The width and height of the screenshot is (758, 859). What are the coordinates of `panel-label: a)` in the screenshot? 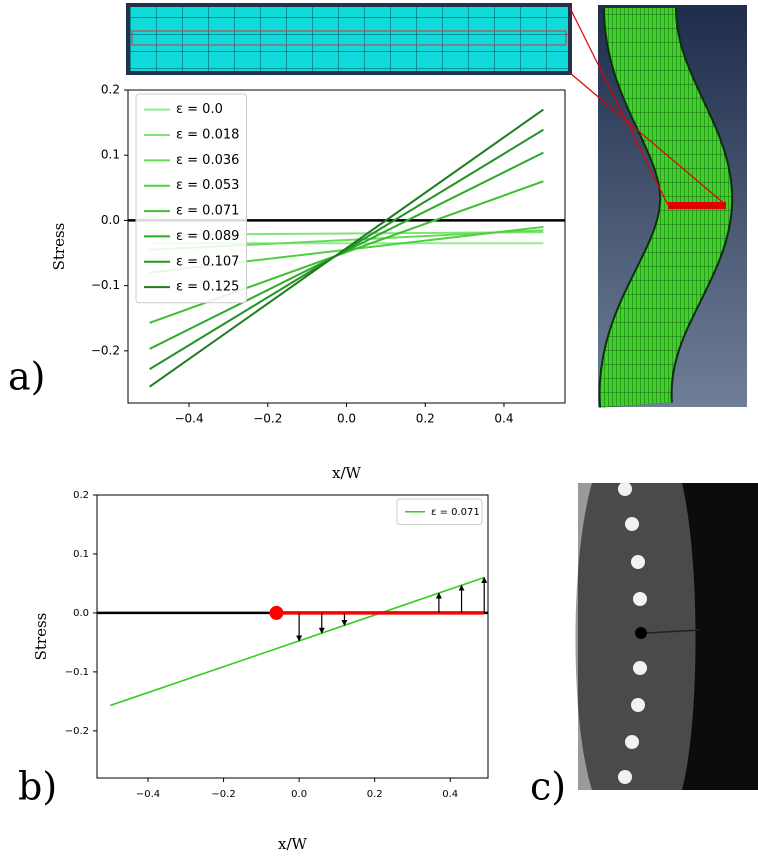 It's located at (26, 377).